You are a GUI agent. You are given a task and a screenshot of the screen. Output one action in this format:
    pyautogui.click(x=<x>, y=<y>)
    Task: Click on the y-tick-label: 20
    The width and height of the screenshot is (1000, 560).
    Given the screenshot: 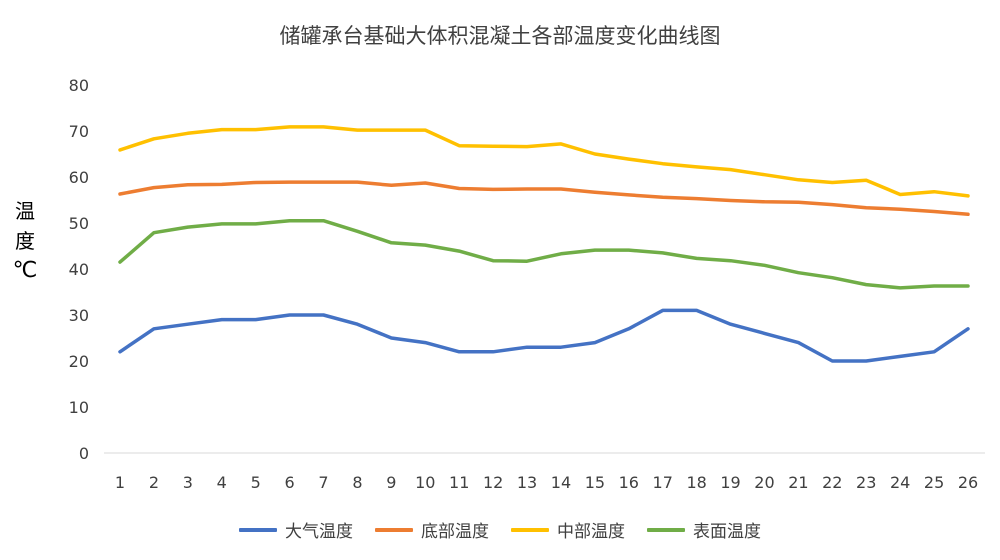 What is the action you would take?
    pyautogui.click(x=79, y=361)
    